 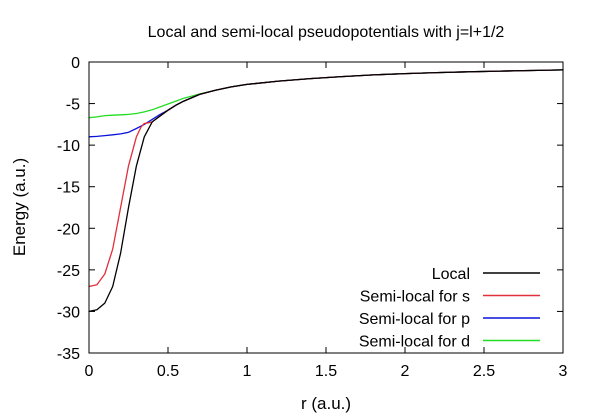 I want to click on x-tick-label: 1.5, so click(x=326, y=371).